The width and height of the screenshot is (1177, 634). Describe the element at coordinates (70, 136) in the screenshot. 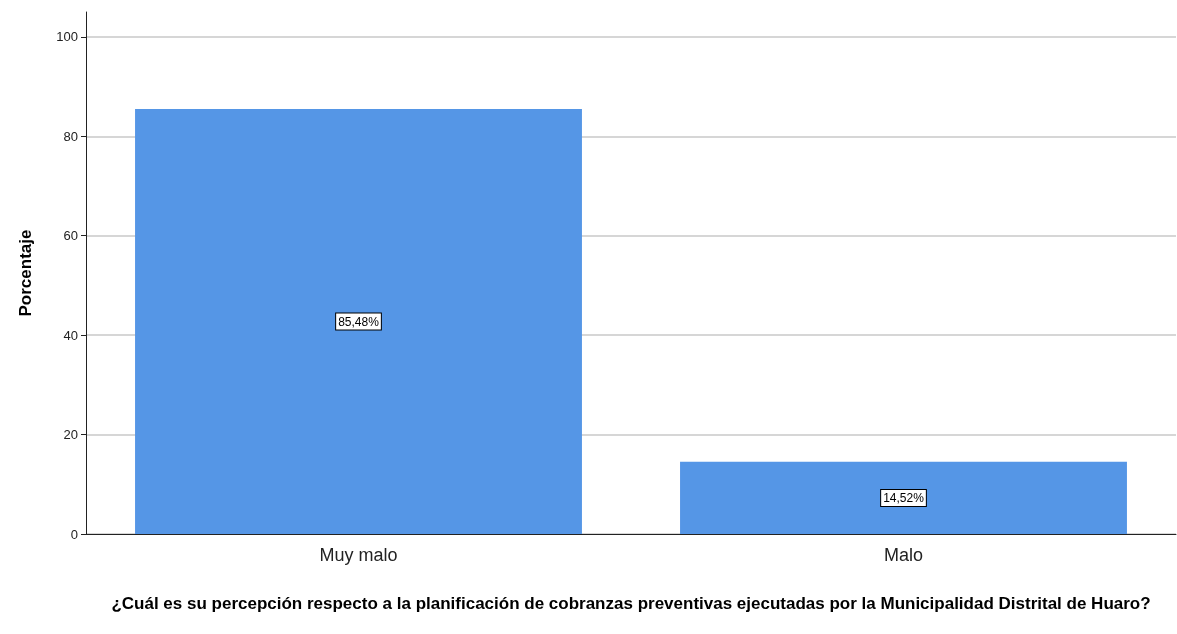

I see `y-tick-label: 80` at that location.